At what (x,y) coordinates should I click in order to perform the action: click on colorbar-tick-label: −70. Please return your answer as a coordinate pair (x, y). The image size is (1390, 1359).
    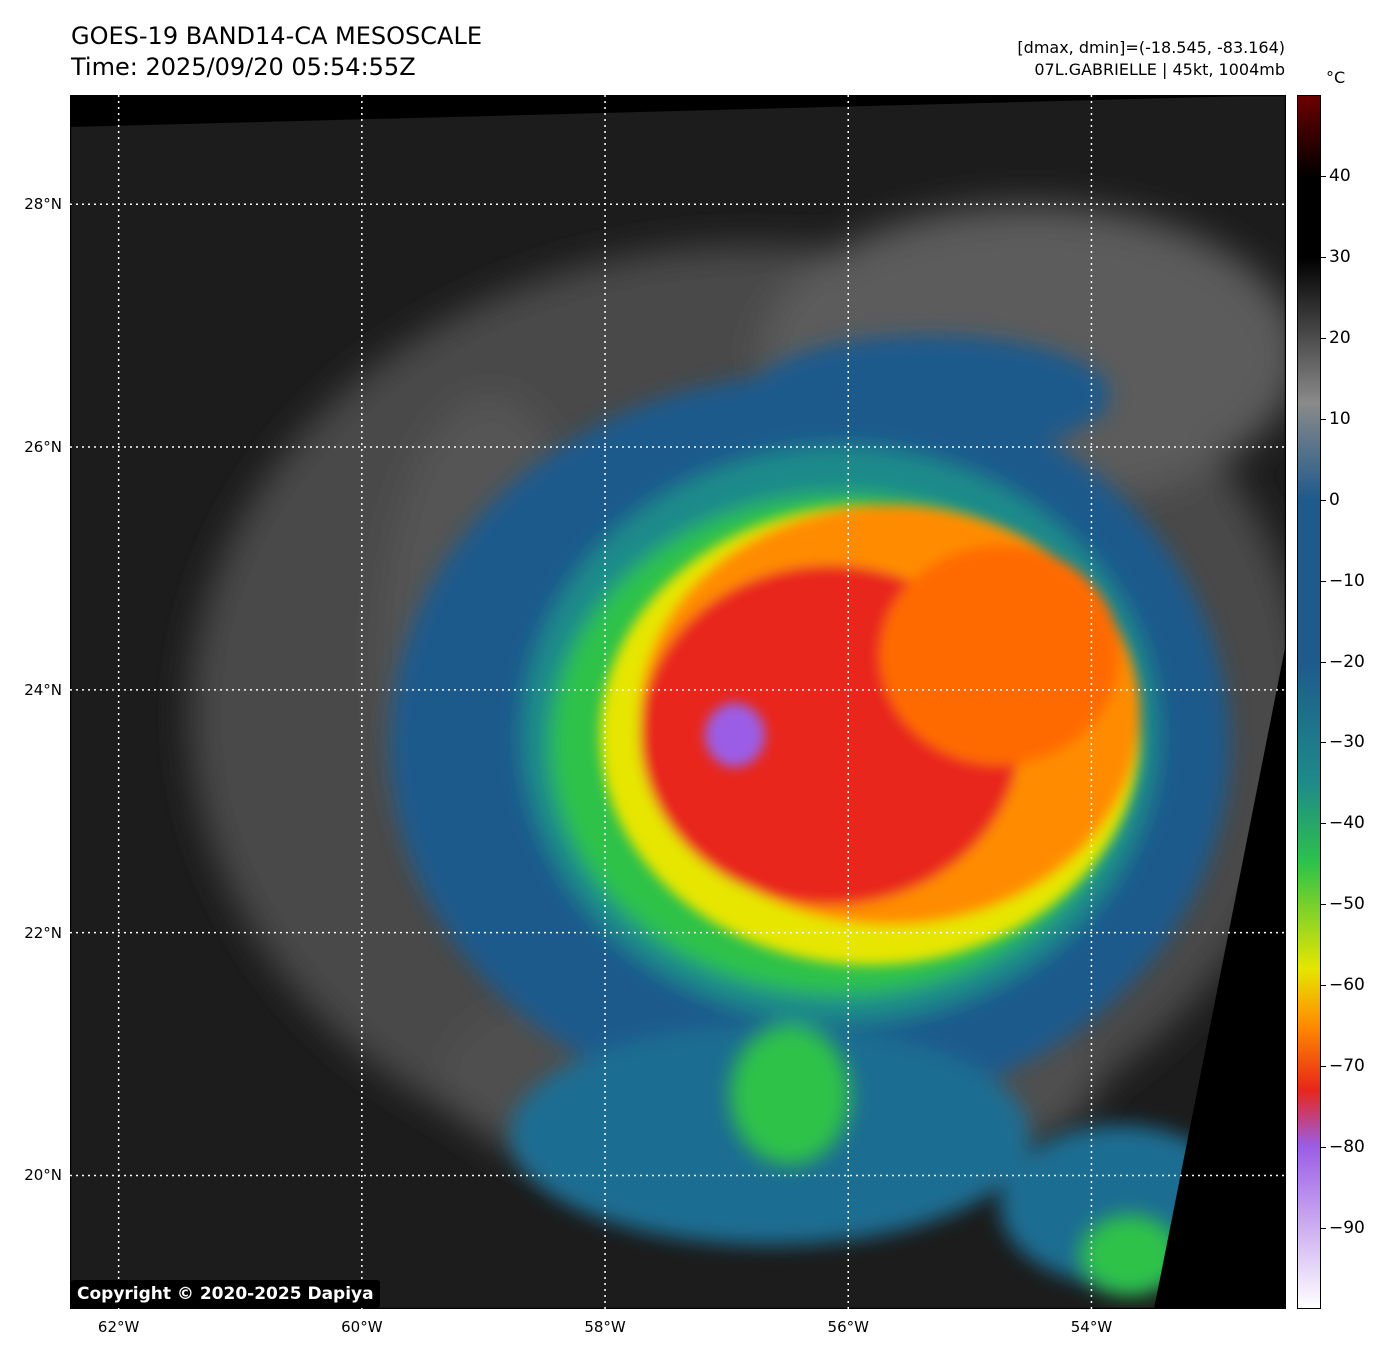
    Looking at the image, I should click on (1347, 1066).